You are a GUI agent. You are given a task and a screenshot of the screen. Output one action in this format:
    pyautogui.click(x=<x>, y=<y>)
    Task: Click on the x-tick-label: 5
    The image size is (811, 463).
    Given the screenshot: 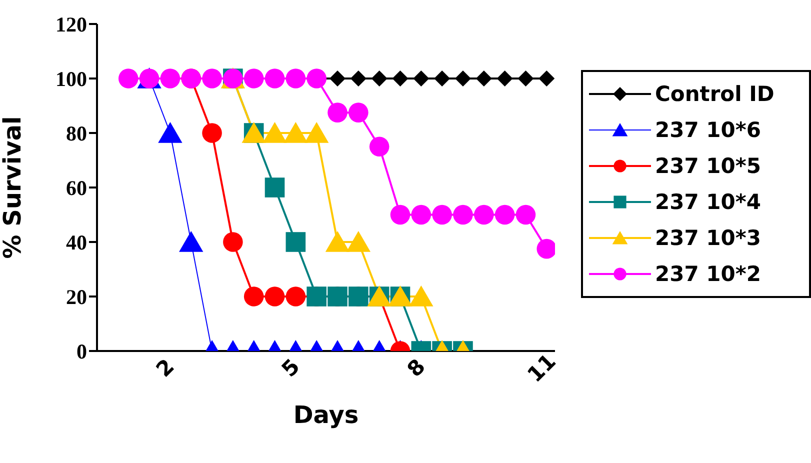 What is the action you would take?
    pyautogui.click(x=290, y=368)
    